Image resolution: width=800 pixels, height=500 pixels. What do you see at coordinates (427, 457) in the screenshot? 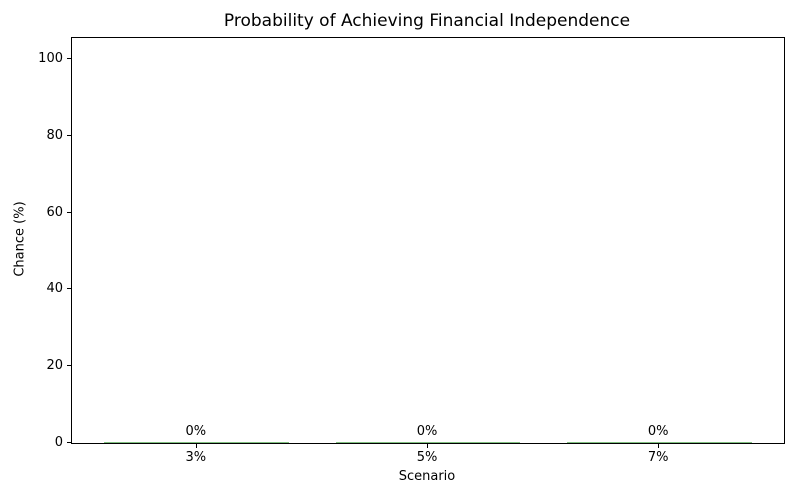
I see `x-tick-label: 5%` at bounding box center [427, 457].